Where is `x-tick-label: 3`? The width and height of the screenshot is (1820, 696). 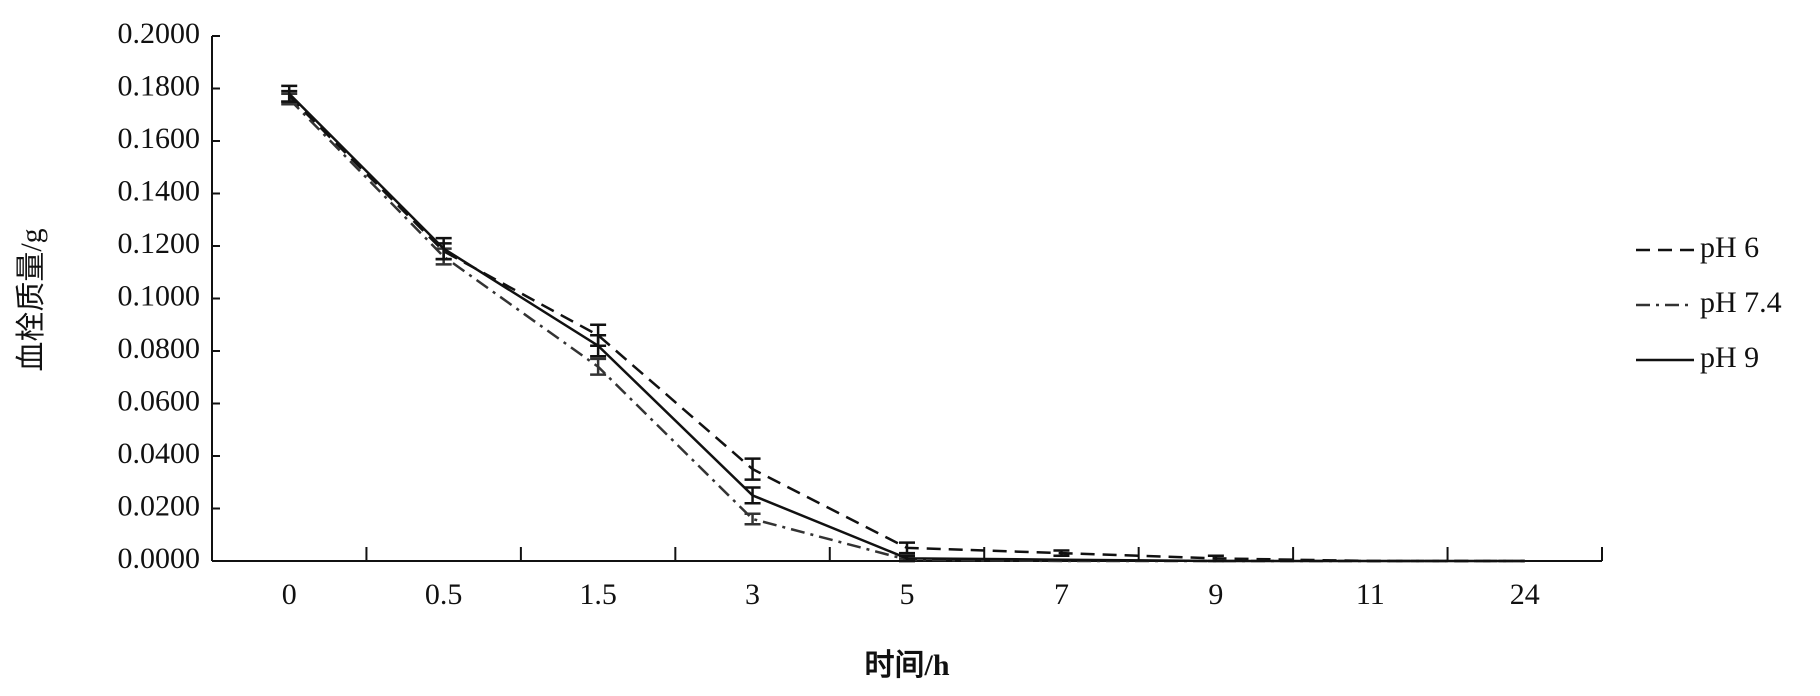 x-tick-label: 3 is located at coordinates (752, 594).